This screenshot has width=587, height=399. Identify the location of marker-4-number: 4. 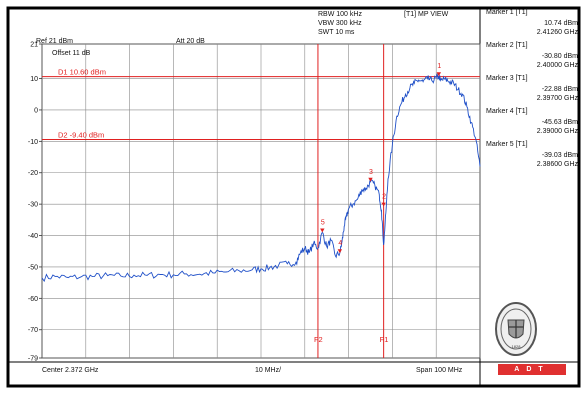
(340, 243).